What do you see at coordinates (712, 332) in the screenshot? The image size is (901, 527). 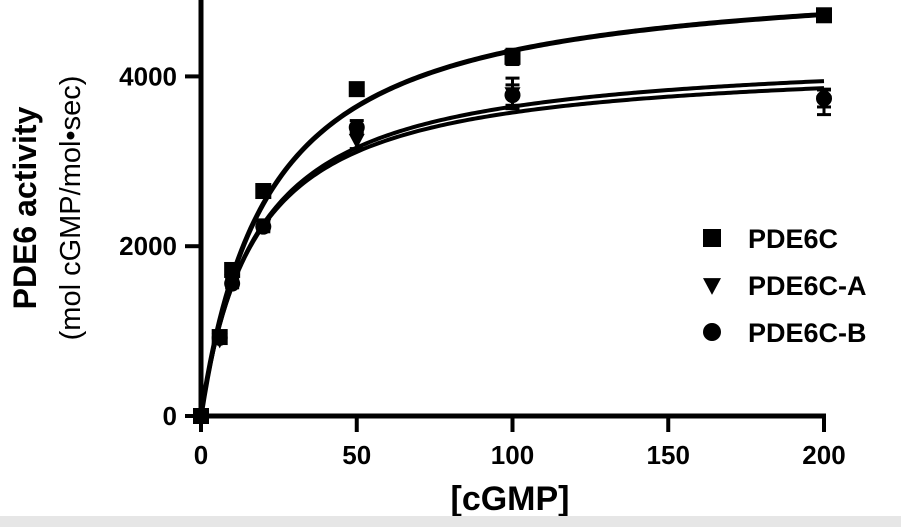 I see `legend-marker-pde6c-b` at bounding box center [712, 332].